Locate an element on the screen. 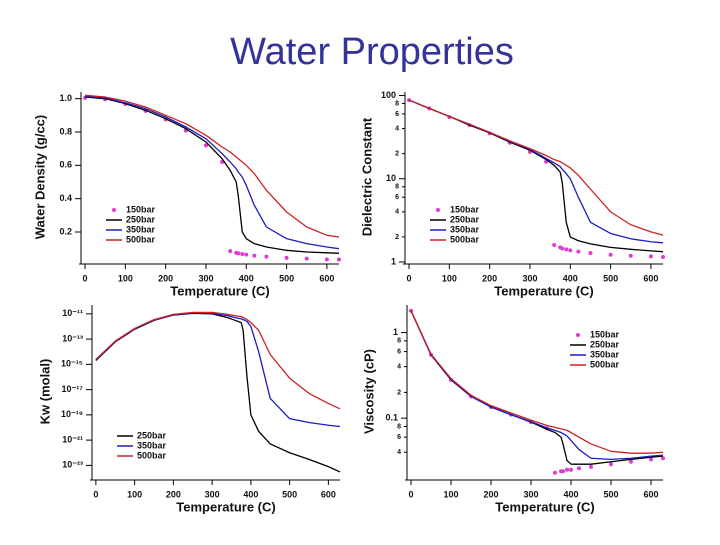 The width and height of the screenshot is (720, 545). y-tick-label: 0.4 is located at coordinates (65, 198).